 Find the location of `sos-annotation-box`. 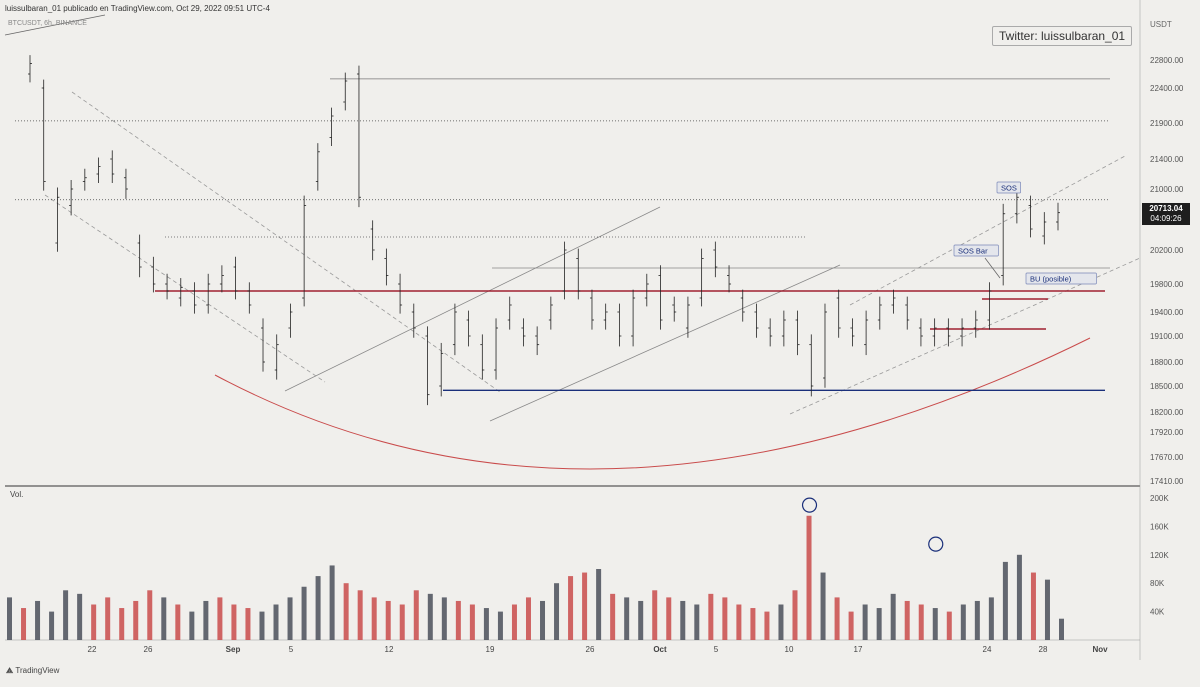

sos-annotation-box is located at coordinates (1008, 187).